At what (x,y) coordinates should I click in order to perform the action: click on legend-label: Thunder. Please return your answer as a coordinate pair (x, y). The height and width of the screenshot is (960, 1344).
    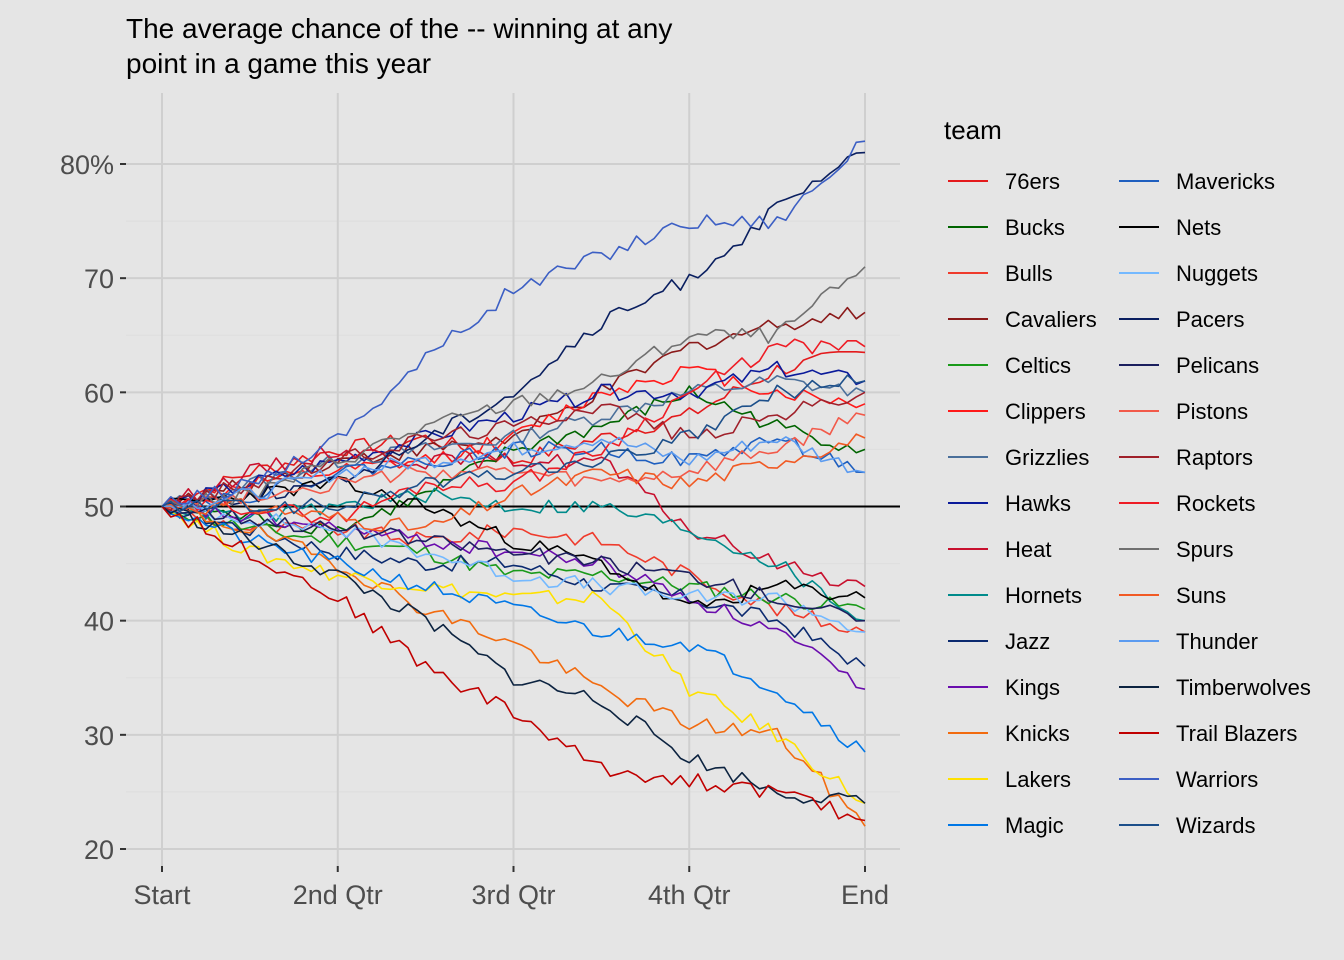
    Looking at the image, I should click on (1217, 641).